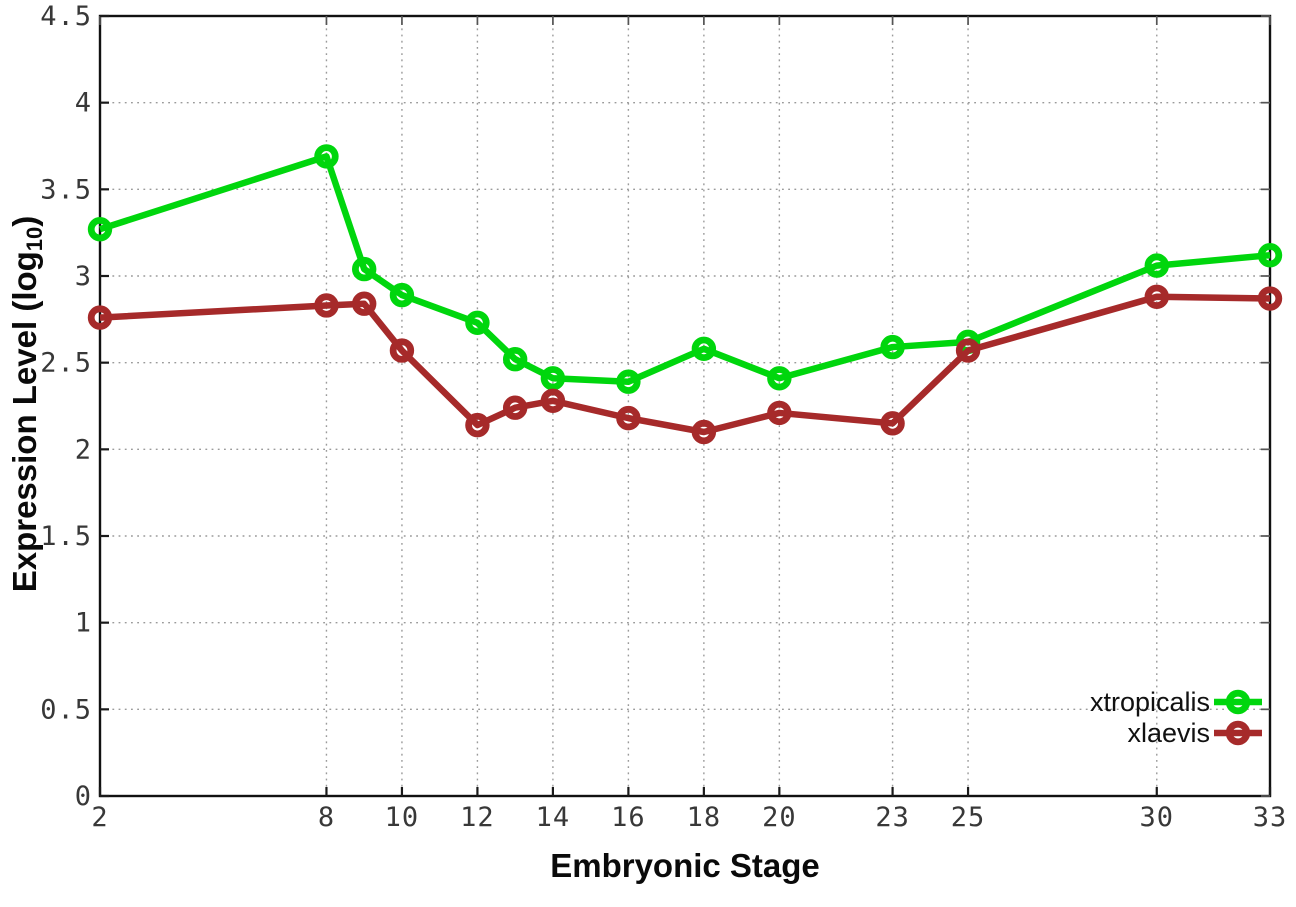 Image resolution: width=1296 pixels, height=907 pixels. I want to click on x-tick-label: 20, so click(779, 817).